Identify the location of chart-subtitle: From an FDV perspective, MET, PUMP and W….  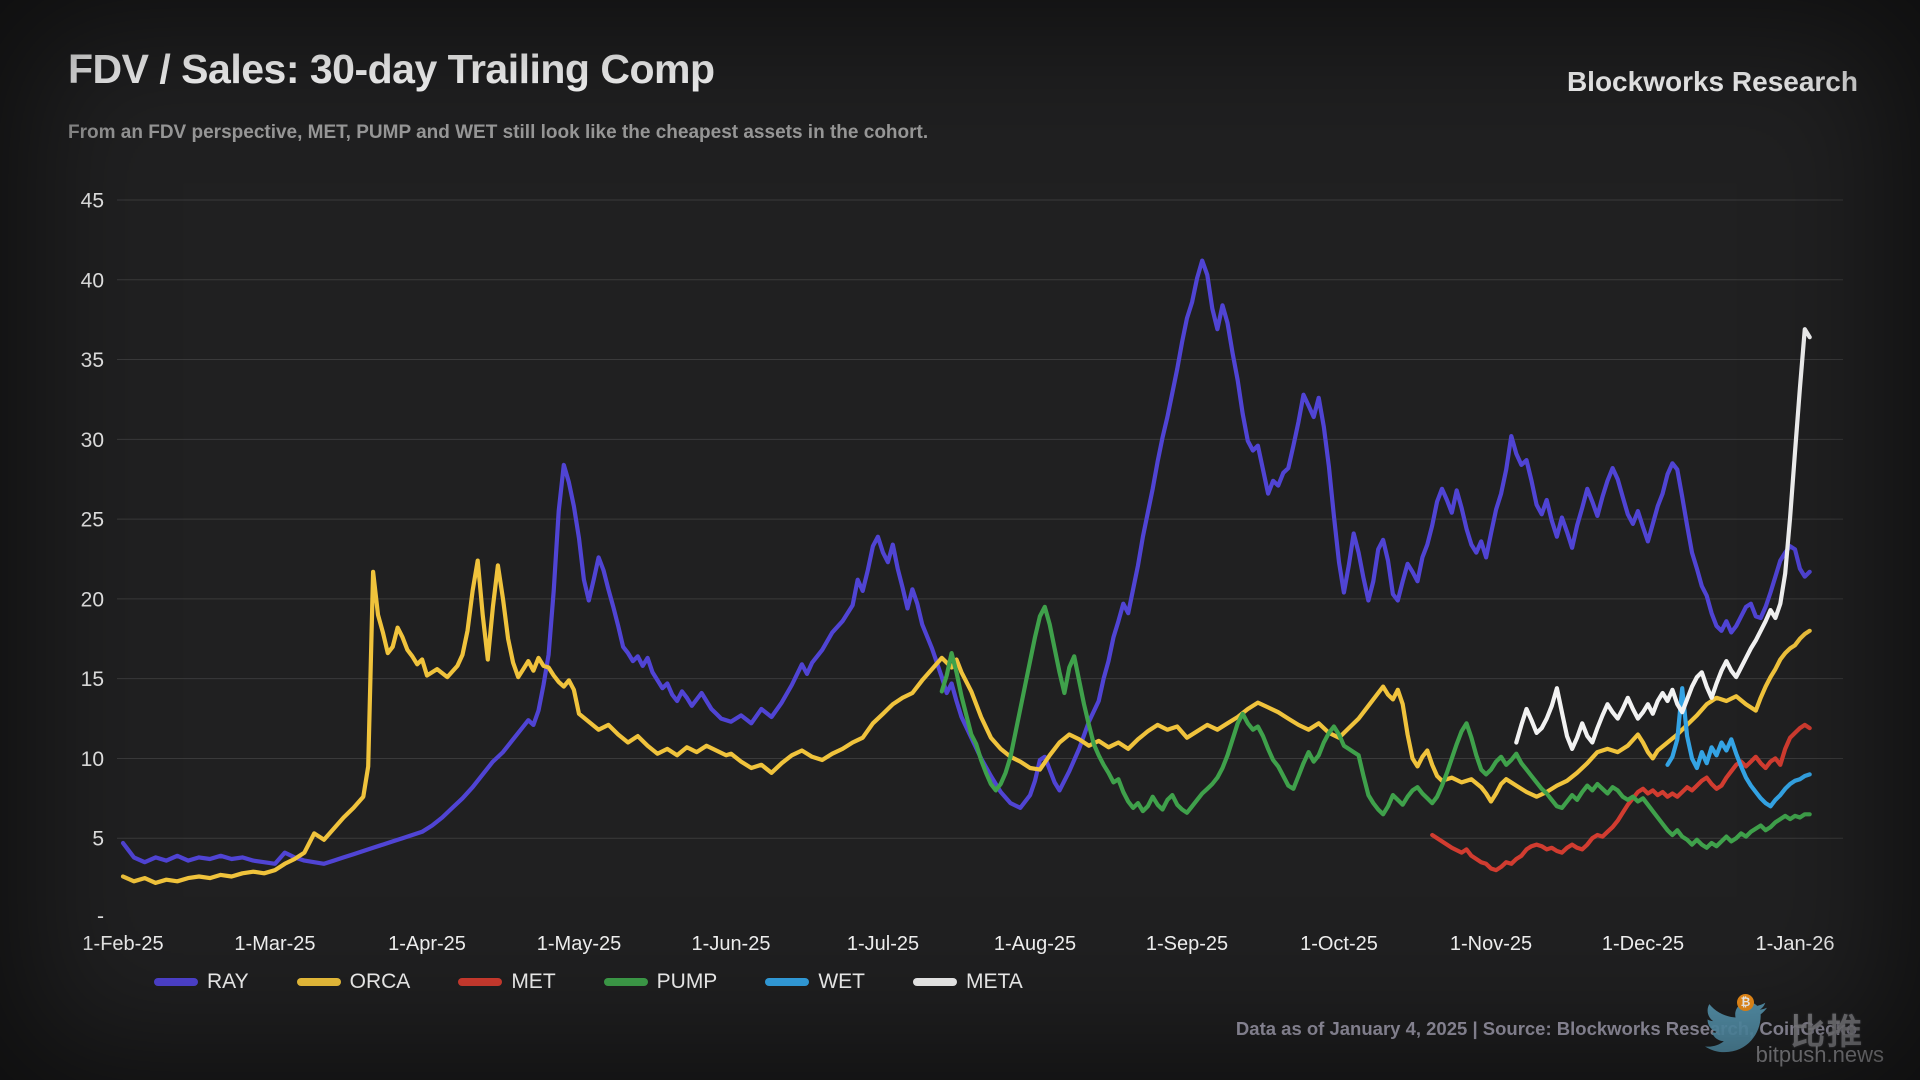
(498, 132).